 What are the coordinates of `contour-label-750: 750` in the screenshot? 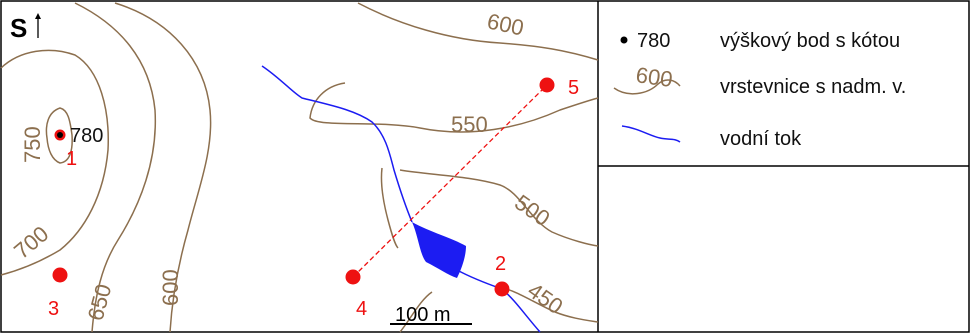 It's located at (32, 144).